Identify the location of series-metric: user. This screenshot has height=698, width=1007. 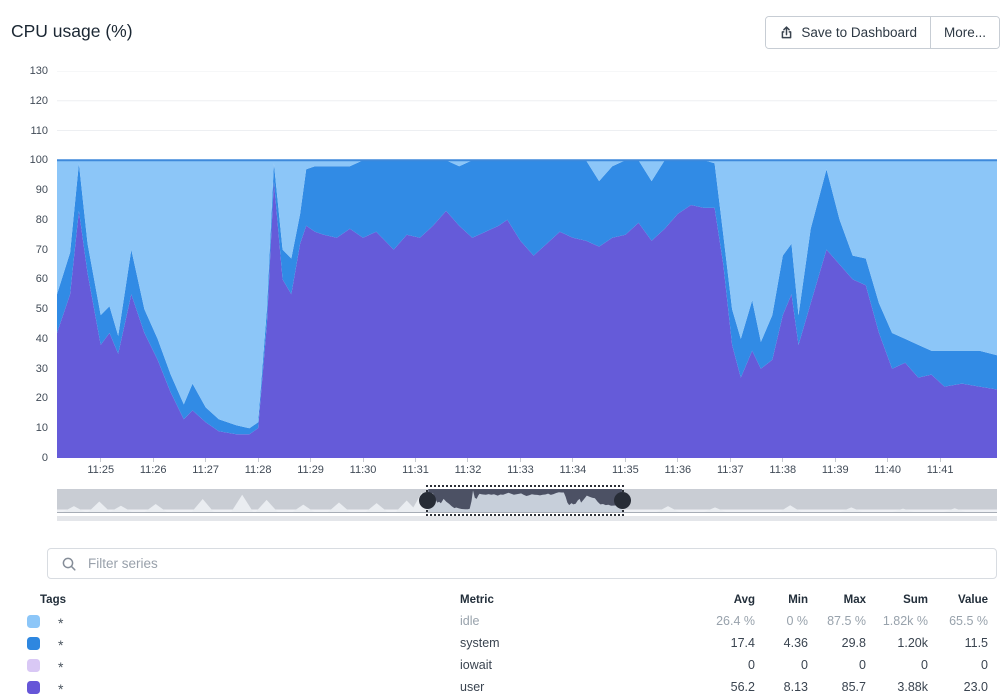
(472, 687).